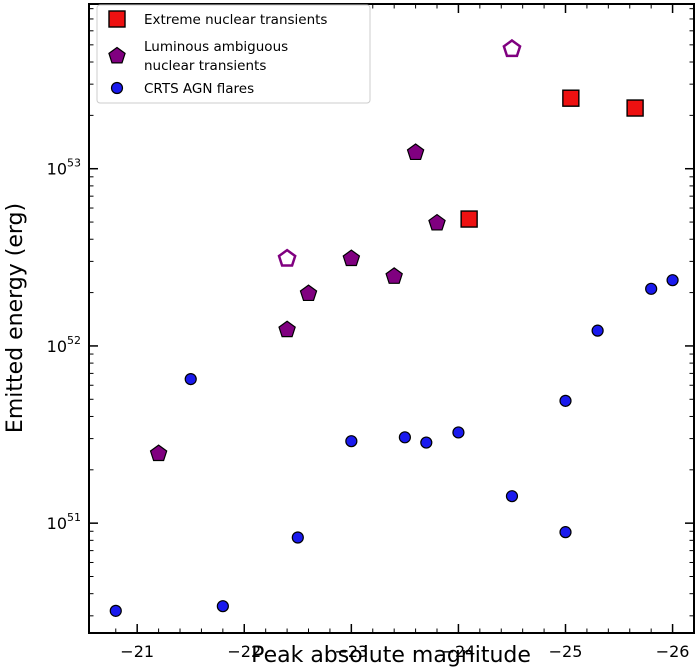 The image size is (700, 667). Describe the element at coordinates (459, 651) in the screenshot. I see `x-tick-label: −24` at that location.